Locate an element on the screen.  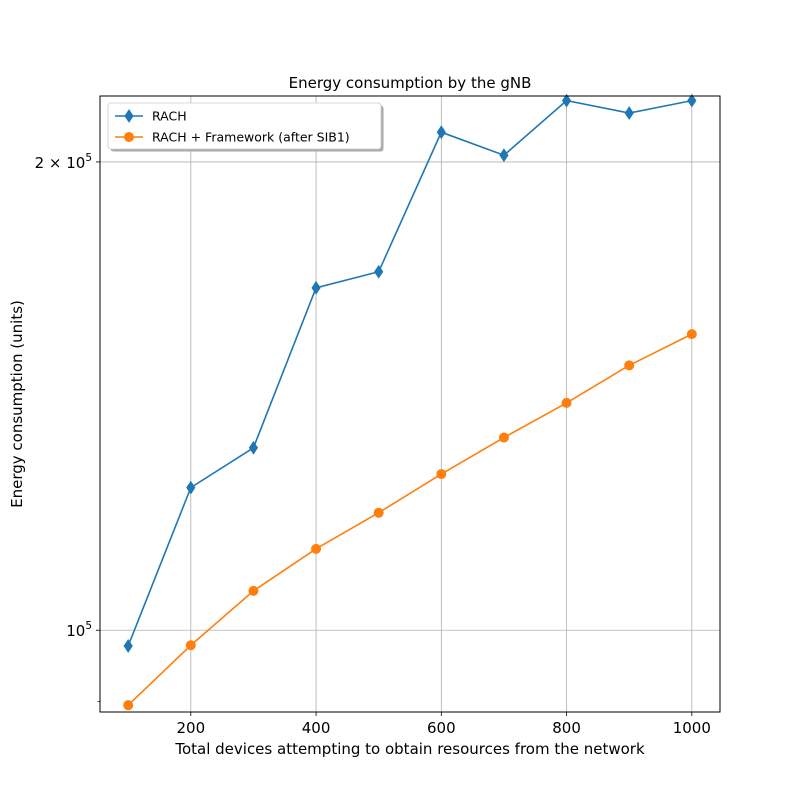
legend-item: RACH + Framework (after SIB1) is located at coordinates (232, 137).